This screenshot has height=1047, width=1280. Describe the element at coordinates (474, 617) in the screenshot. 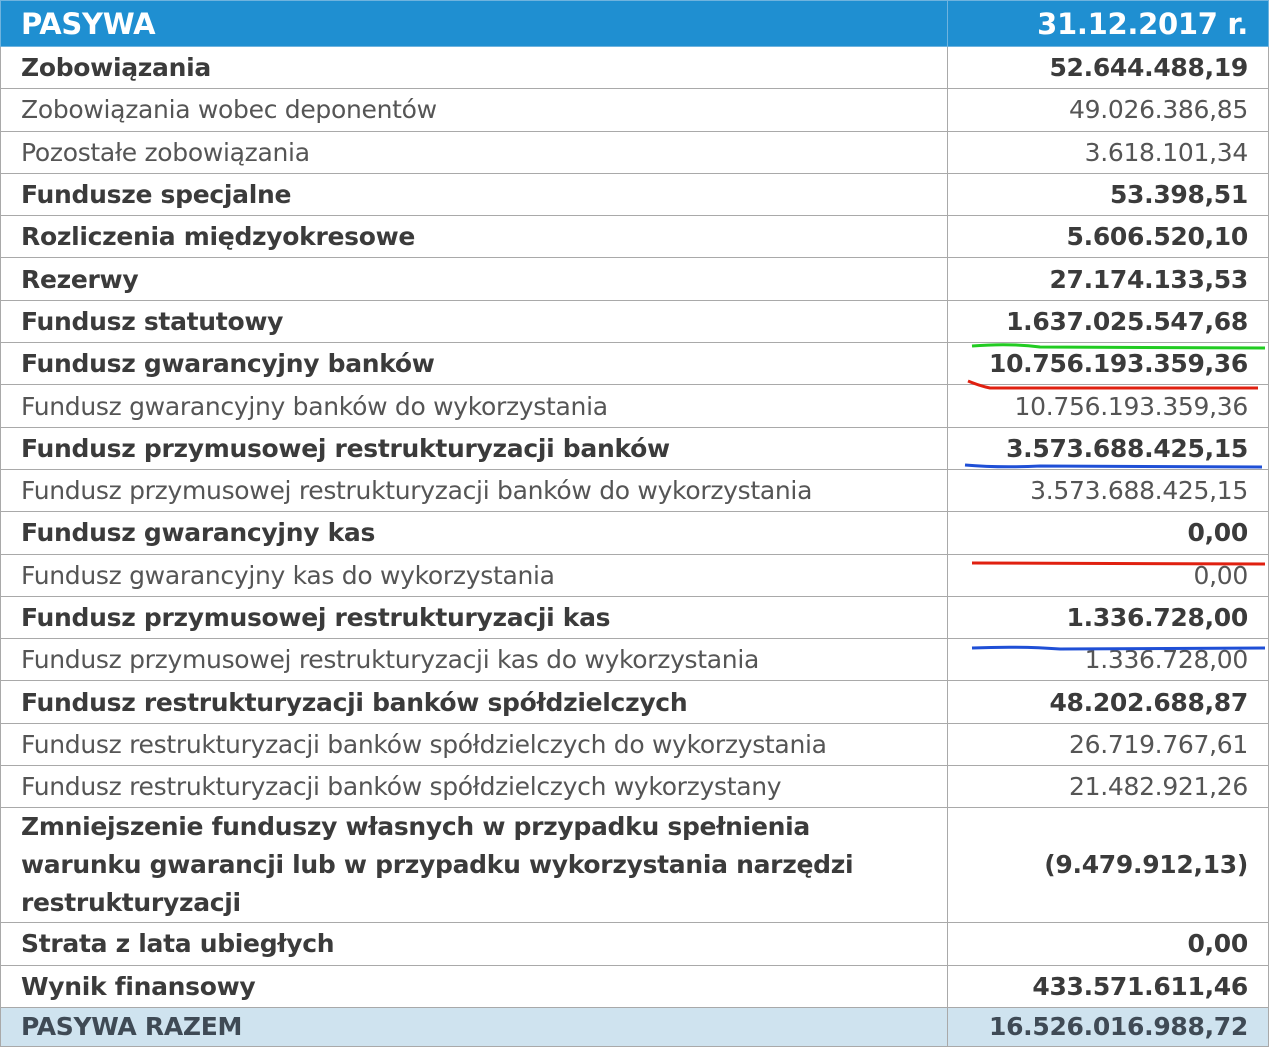

I see `row-label: Fundusz przymusowej restrukturyzacji kas` at that location.